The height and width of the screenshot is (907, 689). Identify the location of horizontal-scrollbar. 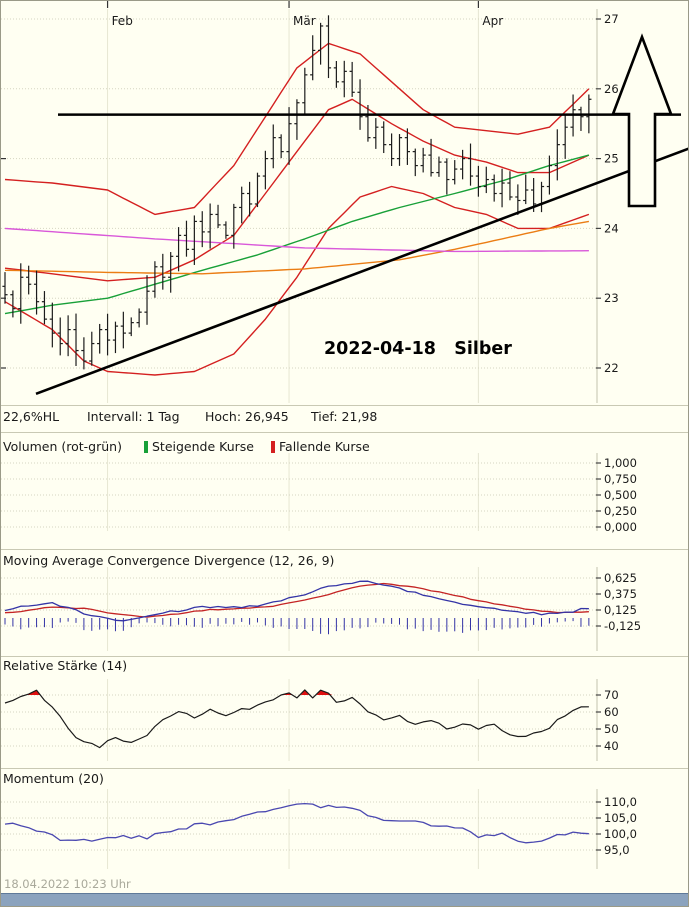
(344, 899).